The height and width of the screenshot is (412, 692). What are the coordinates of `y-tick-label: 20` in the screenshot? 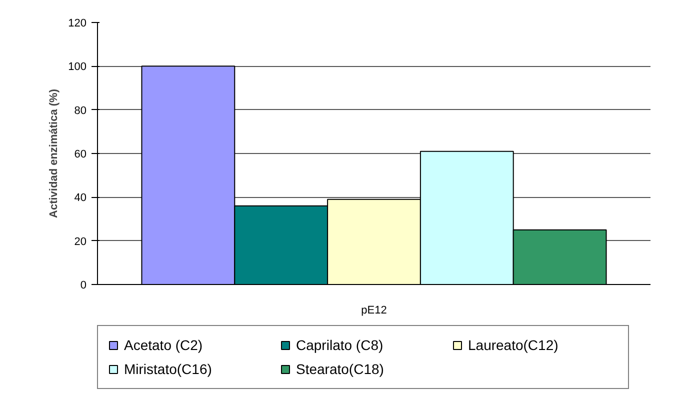 It's located at (80, 242).